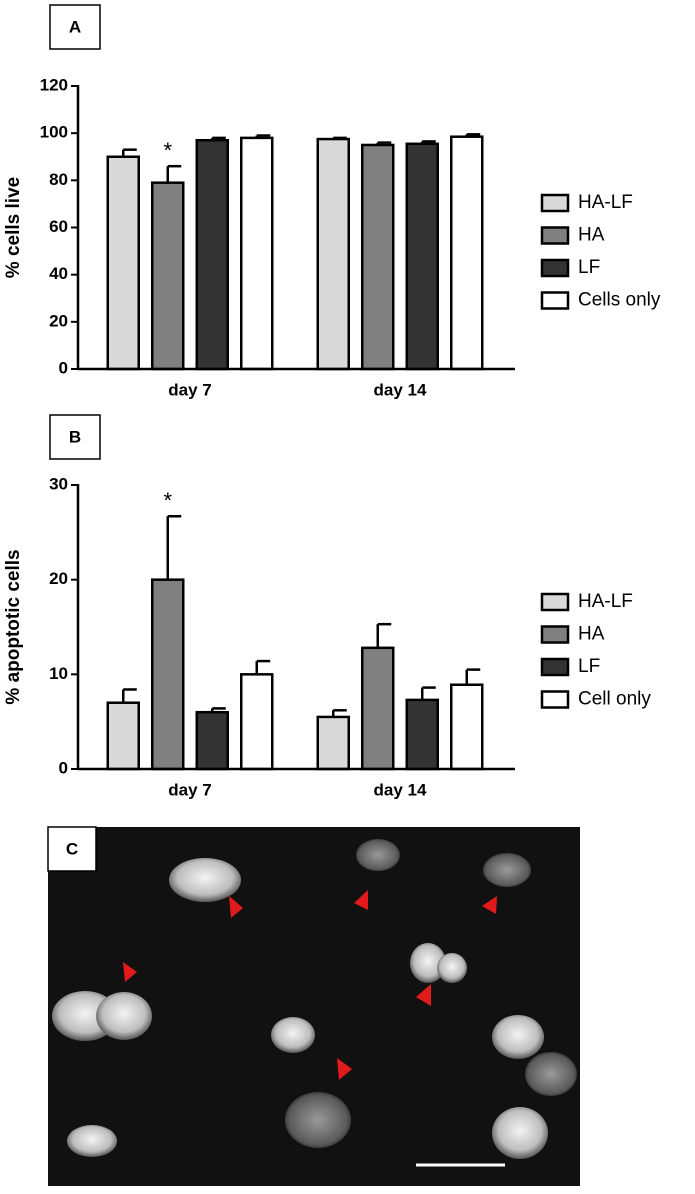 This screenshot has height=1194, width=695. Describe the element at coordinates (13, 626) in the screenshot. I see `y-axis-label: % apoptotic cells` at that location.